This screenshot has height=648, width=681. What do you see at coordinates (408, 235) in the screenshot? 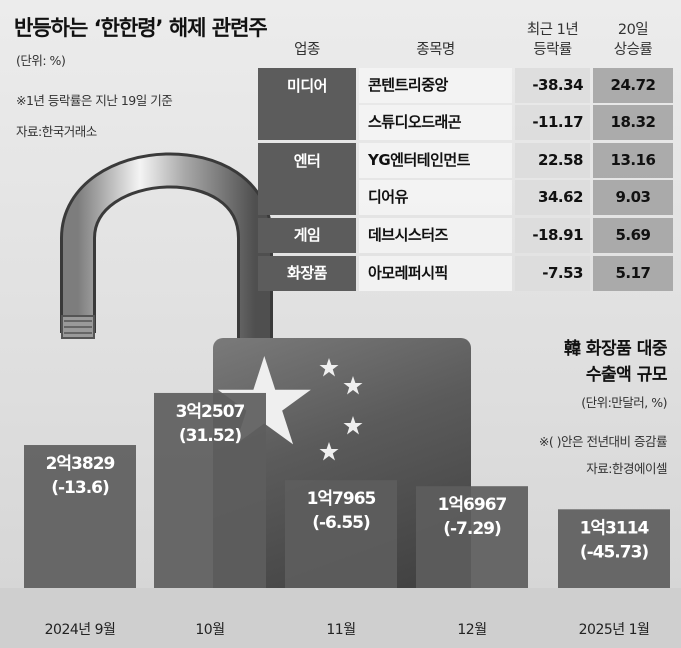
I see `stock-name: 데브시스터즈` at bounding box center [408, 235].